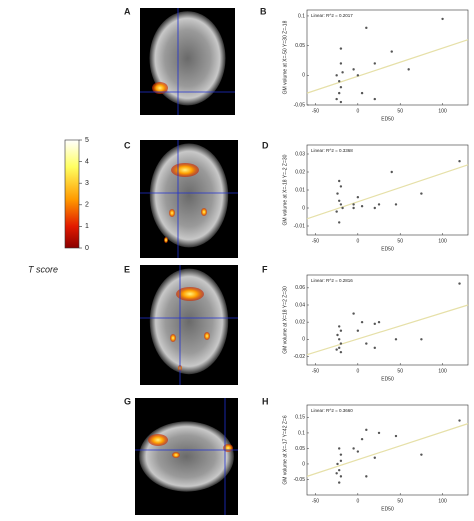 This screenshot has width=474, height=521. Describe the element at coordinates (87, 183) in the screenshot. I see `colorbar-tick-label: 3` at that location.